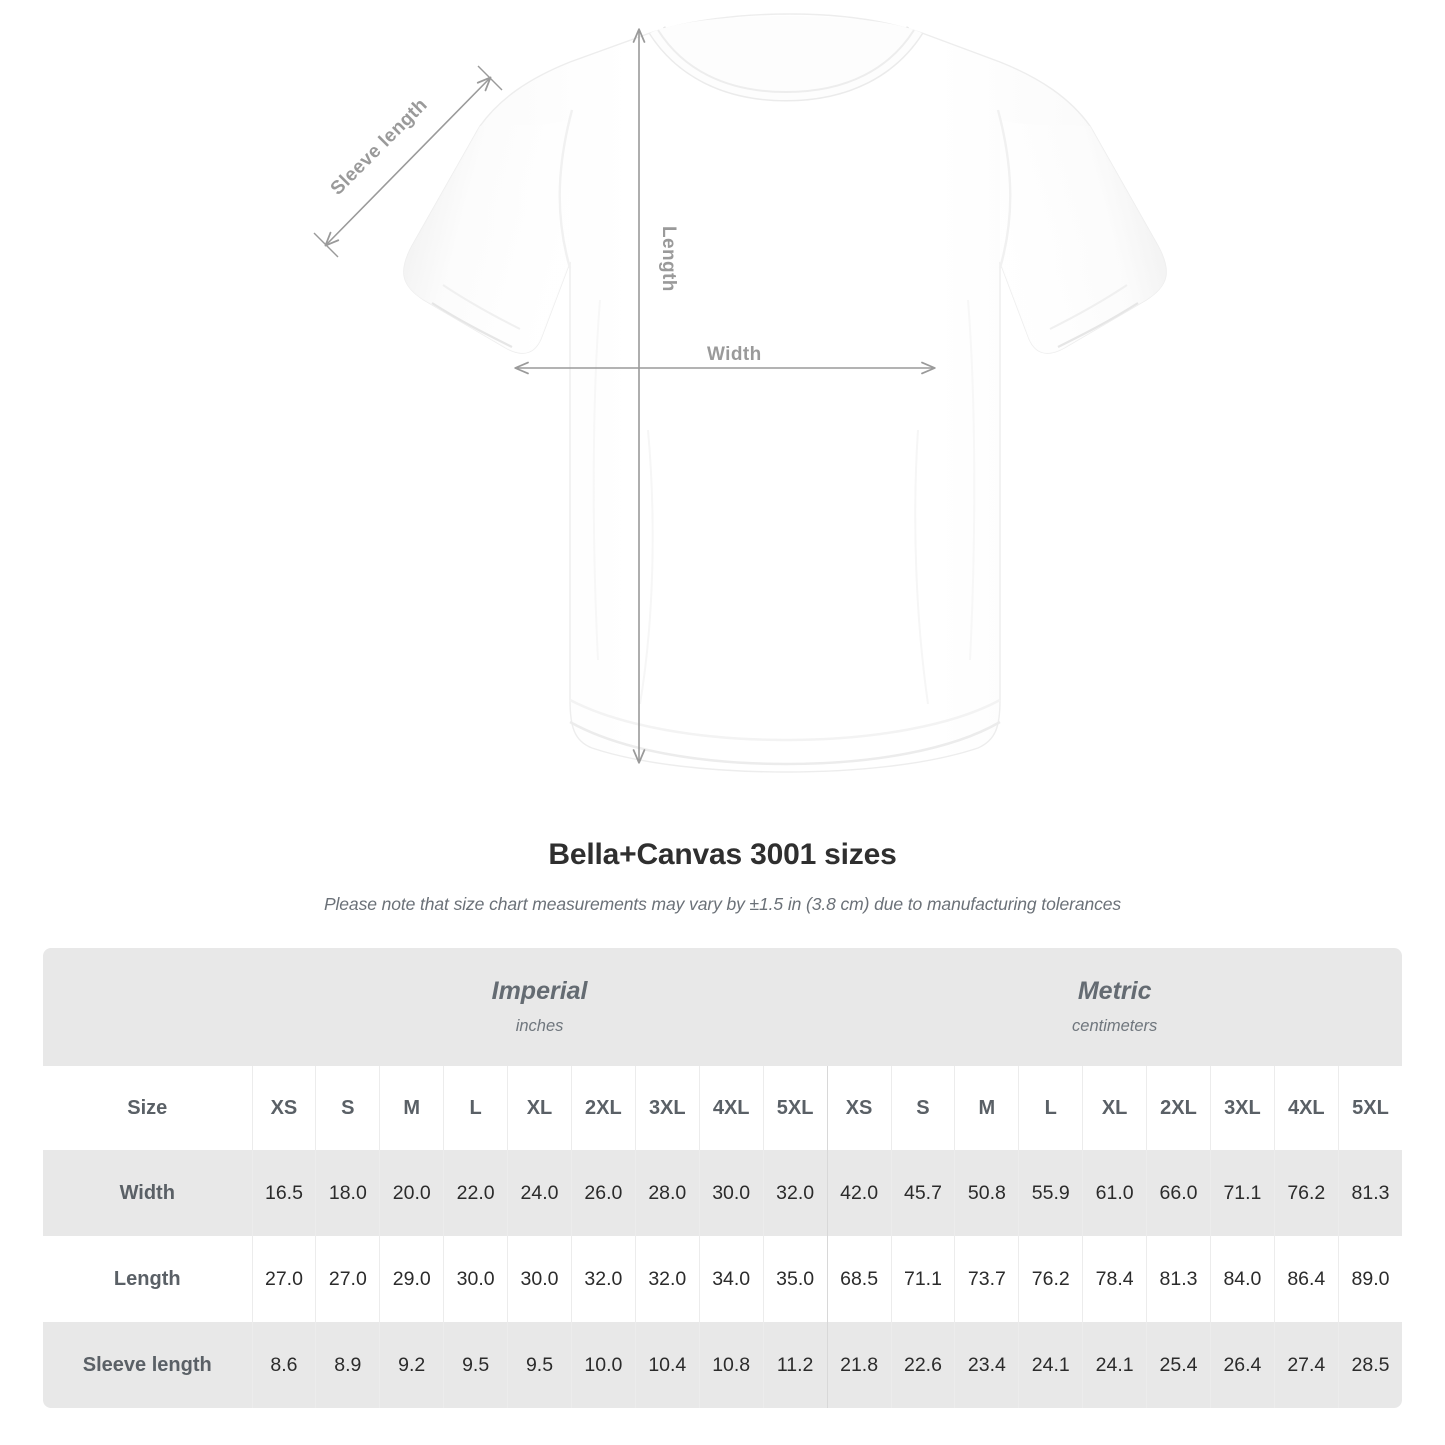  What do you see at coordinates (147, 1365) in the screenshot?
I see `row-header-sleeve-length: Sleeve length` at bounding box center [147, 1365].